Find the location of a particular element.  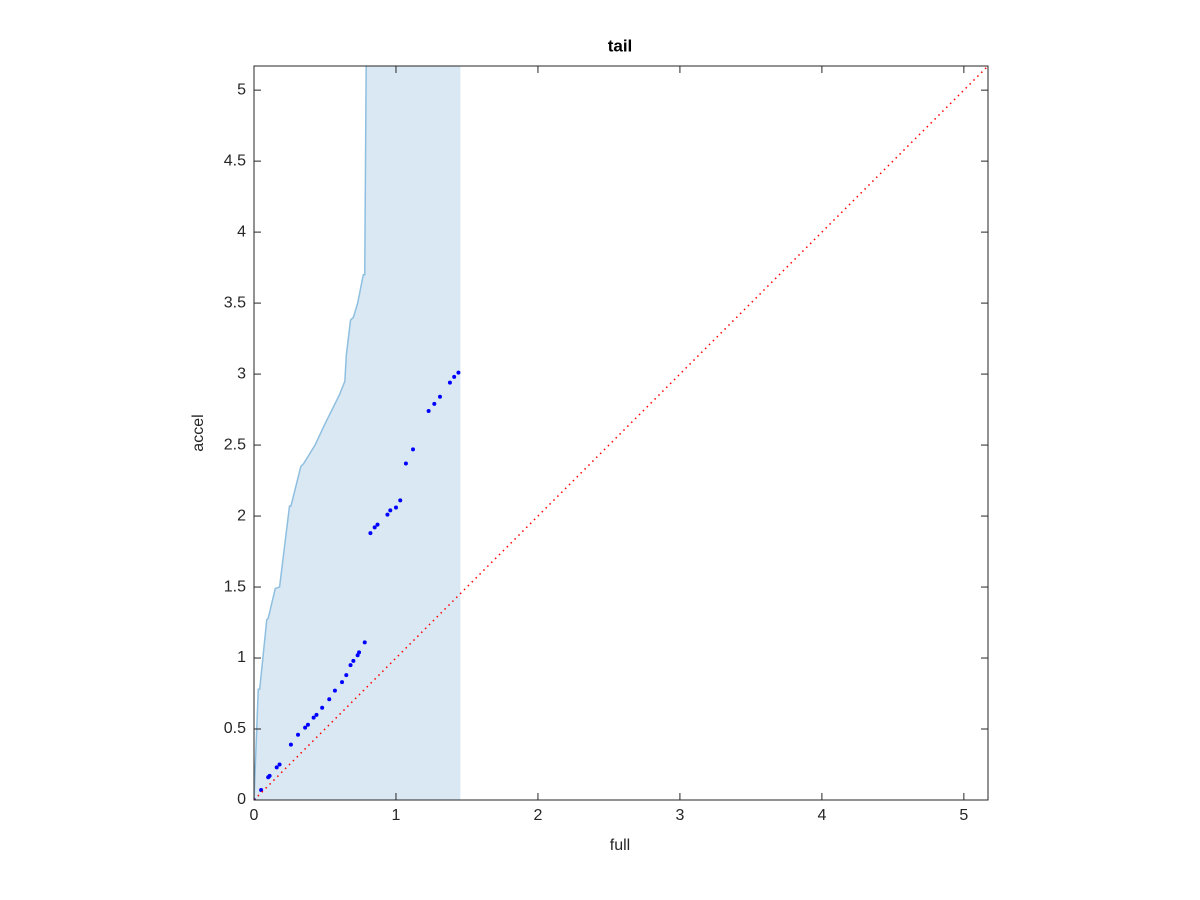

y-tick-label: 0.5 is located at coordinates (235, 728).